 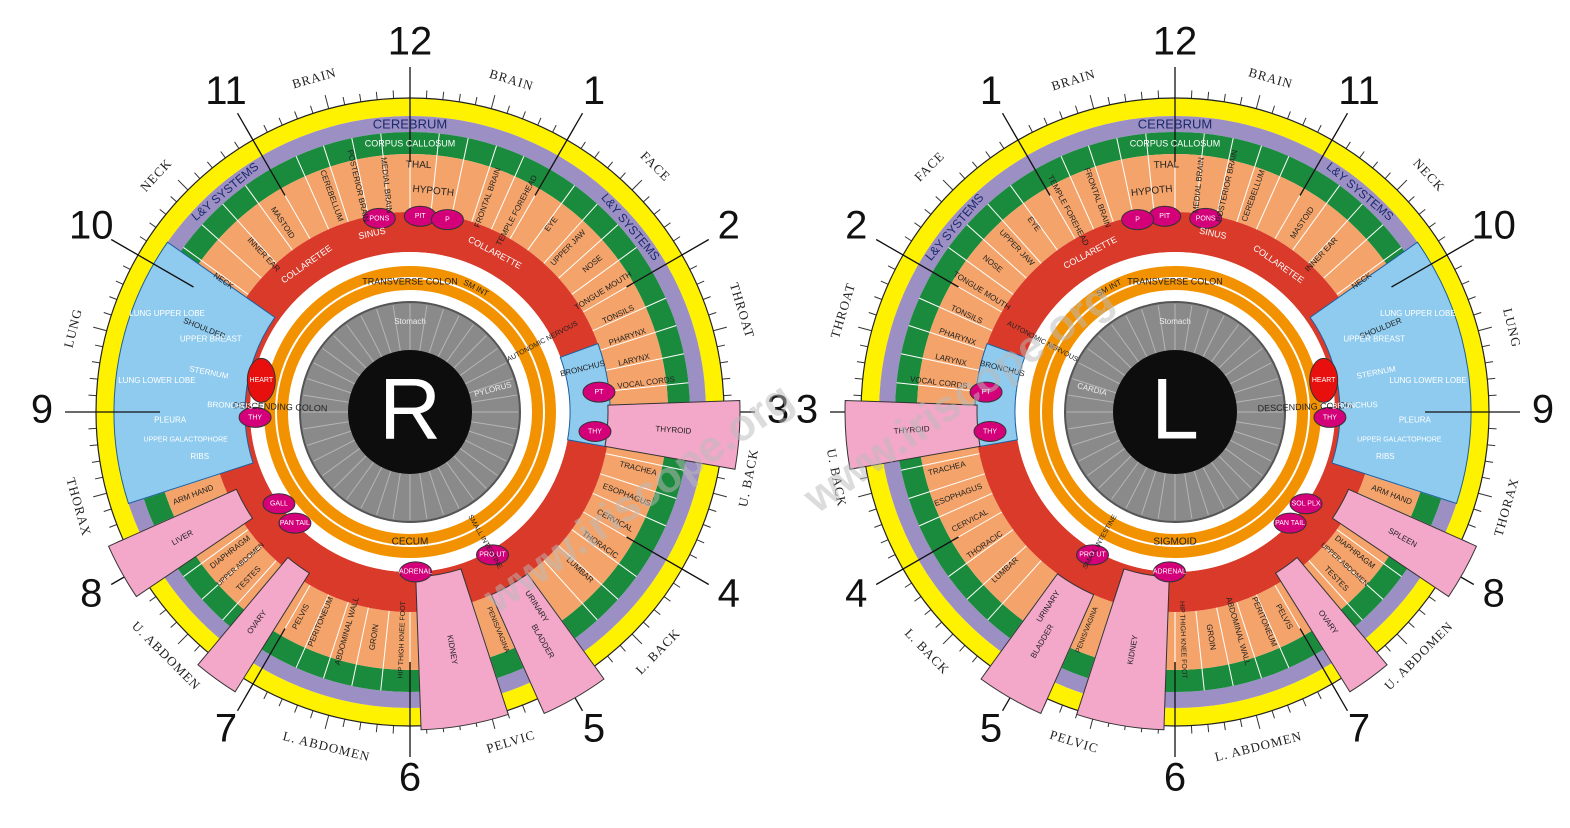 I want to click on zone-text: LUNG LOWER LOBE, so click(x=156, y=380).